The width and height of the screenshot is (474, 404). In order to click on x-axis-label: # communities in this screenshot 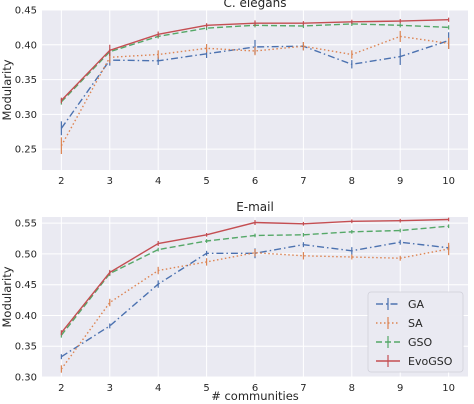, I will do `click(255, 396)`.